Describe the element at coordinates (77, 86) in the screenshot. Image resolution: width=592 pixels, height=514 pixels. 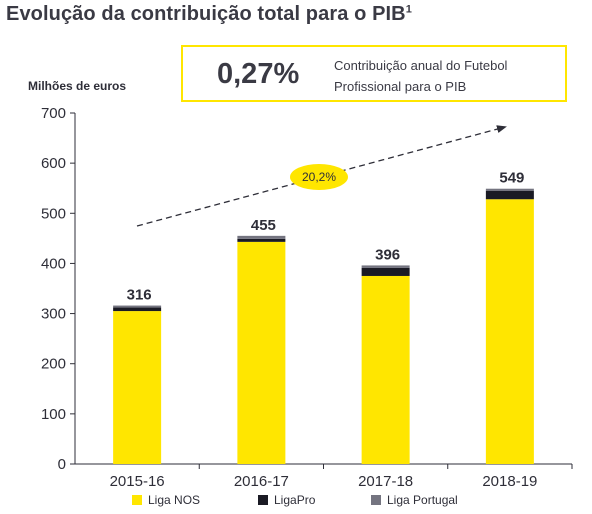
I see `y-axis-label: Milhões de euros` at that location.